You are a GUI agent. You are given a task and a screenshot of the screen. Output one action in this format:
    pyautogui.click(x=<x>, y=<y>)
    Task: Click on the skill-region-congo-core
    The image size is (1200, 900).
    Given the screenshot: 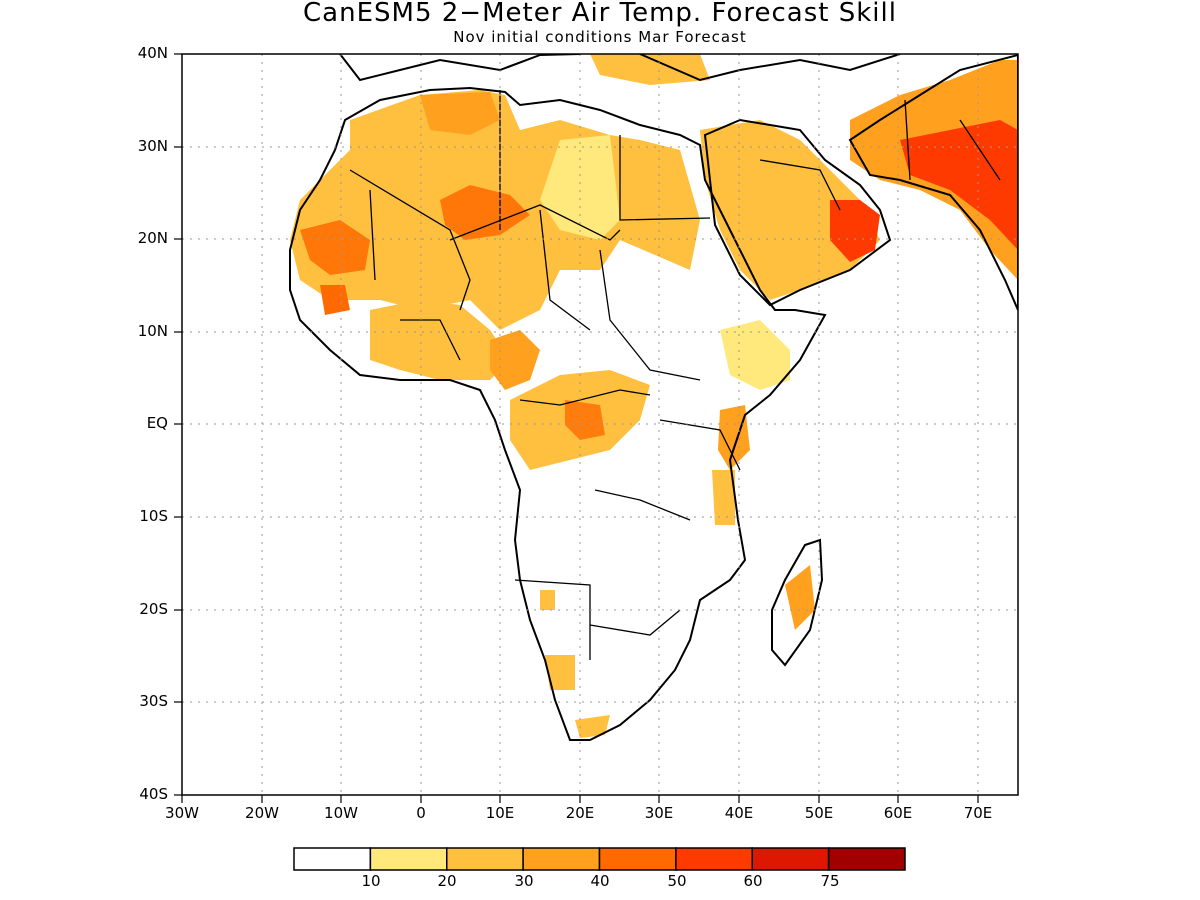 What is the action you would take?
    pyautogui.click(x=585, y=420)
    